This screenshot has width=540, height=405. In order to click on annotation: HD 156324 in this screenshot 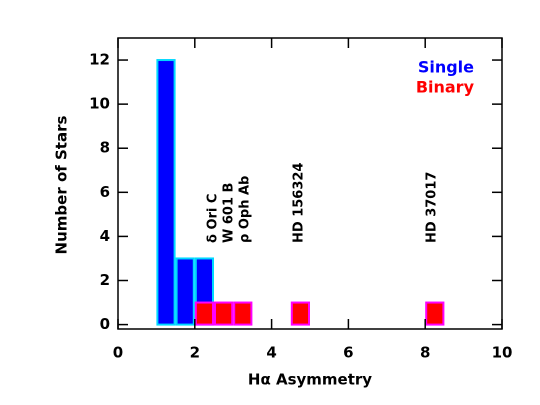, I will do `click(299, 203)`.